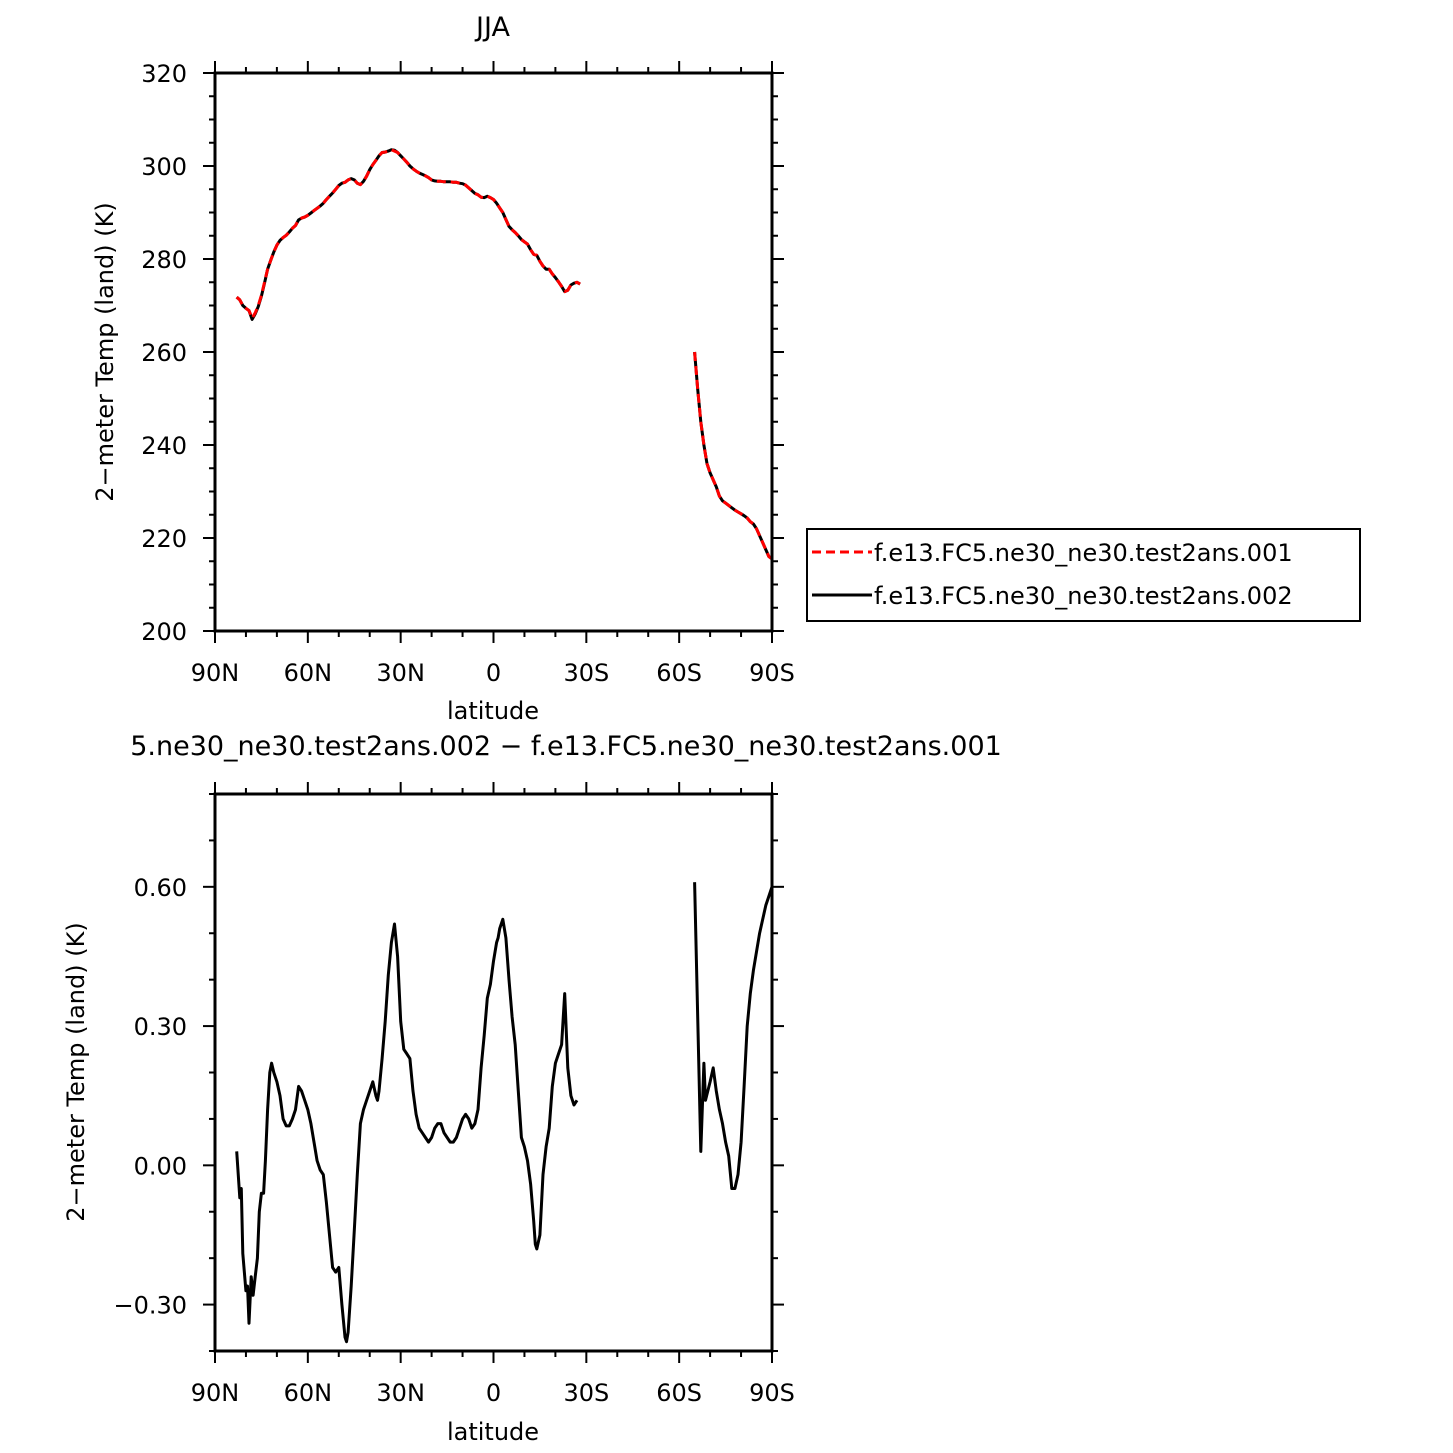 Image resolution: width=1453 pixels, height=1453 pixels. What do you see at coordinates (493, 711) in the screenshot?
I see `top-x-axis-label: latitude` at bounding box center [493, 711].